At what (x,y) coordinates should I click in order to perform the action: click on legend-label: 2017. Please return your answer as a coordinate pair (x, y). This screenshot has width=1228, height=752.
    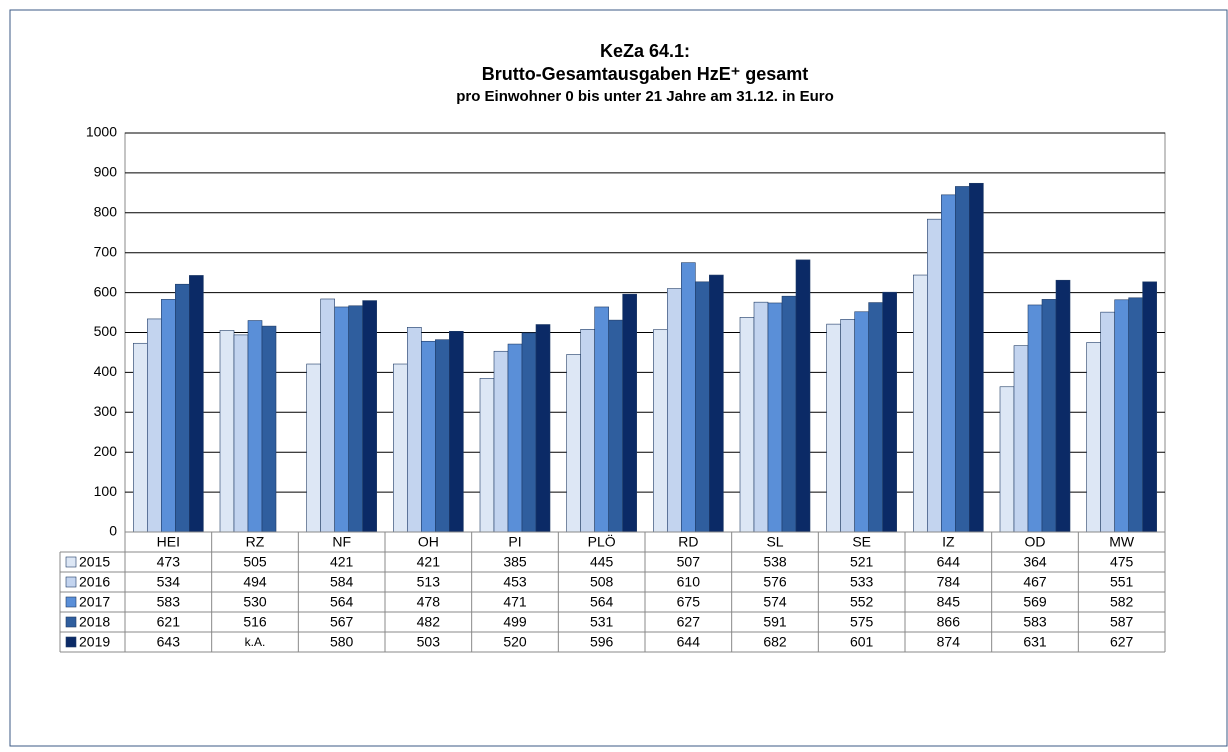
    Looking at the image, I should click on (94, 602).